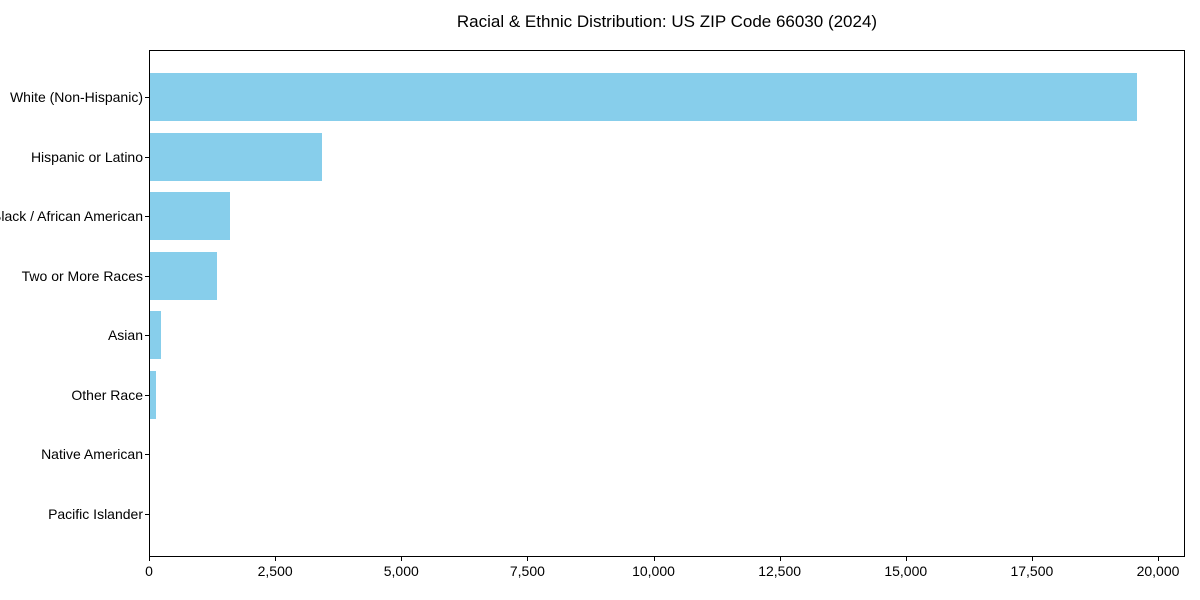 This screenshot has width=1200, height=600. I want to click on bar-white-non-hispanic, so click(643, 97).